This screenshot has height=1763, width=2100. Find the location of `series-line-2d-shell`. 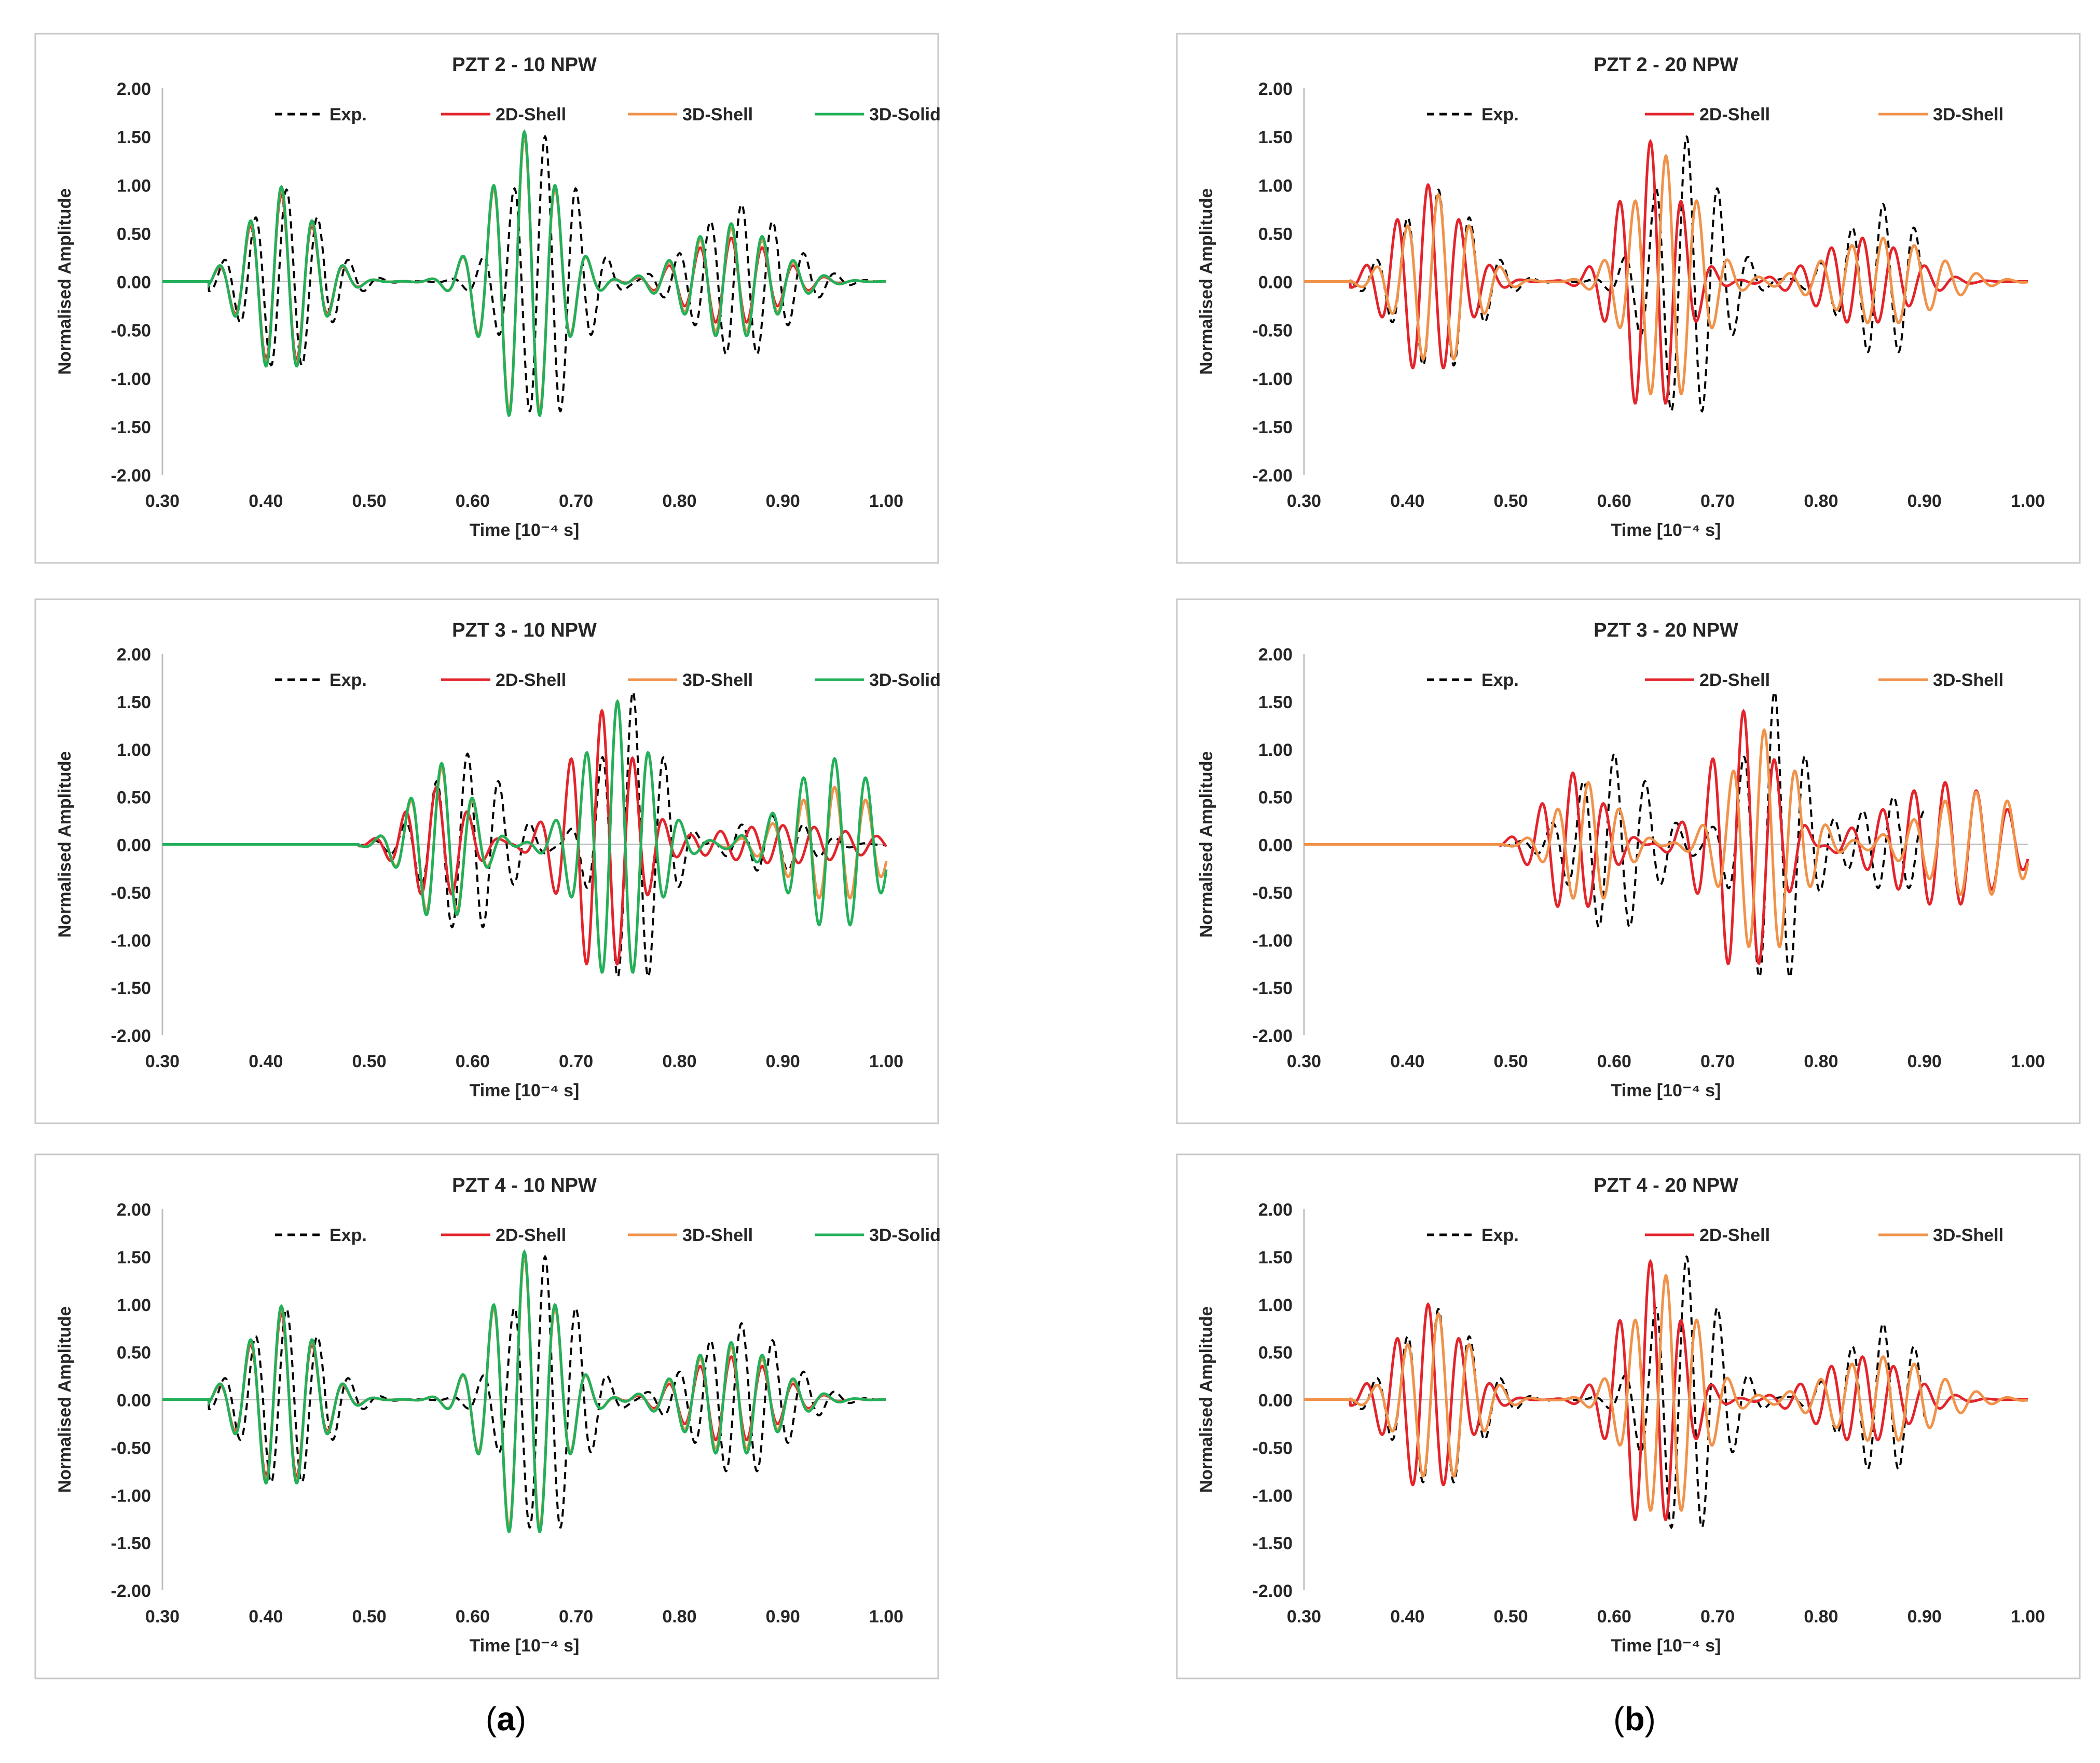

series-line-2d-shell is located at coordinates (1666, 272).